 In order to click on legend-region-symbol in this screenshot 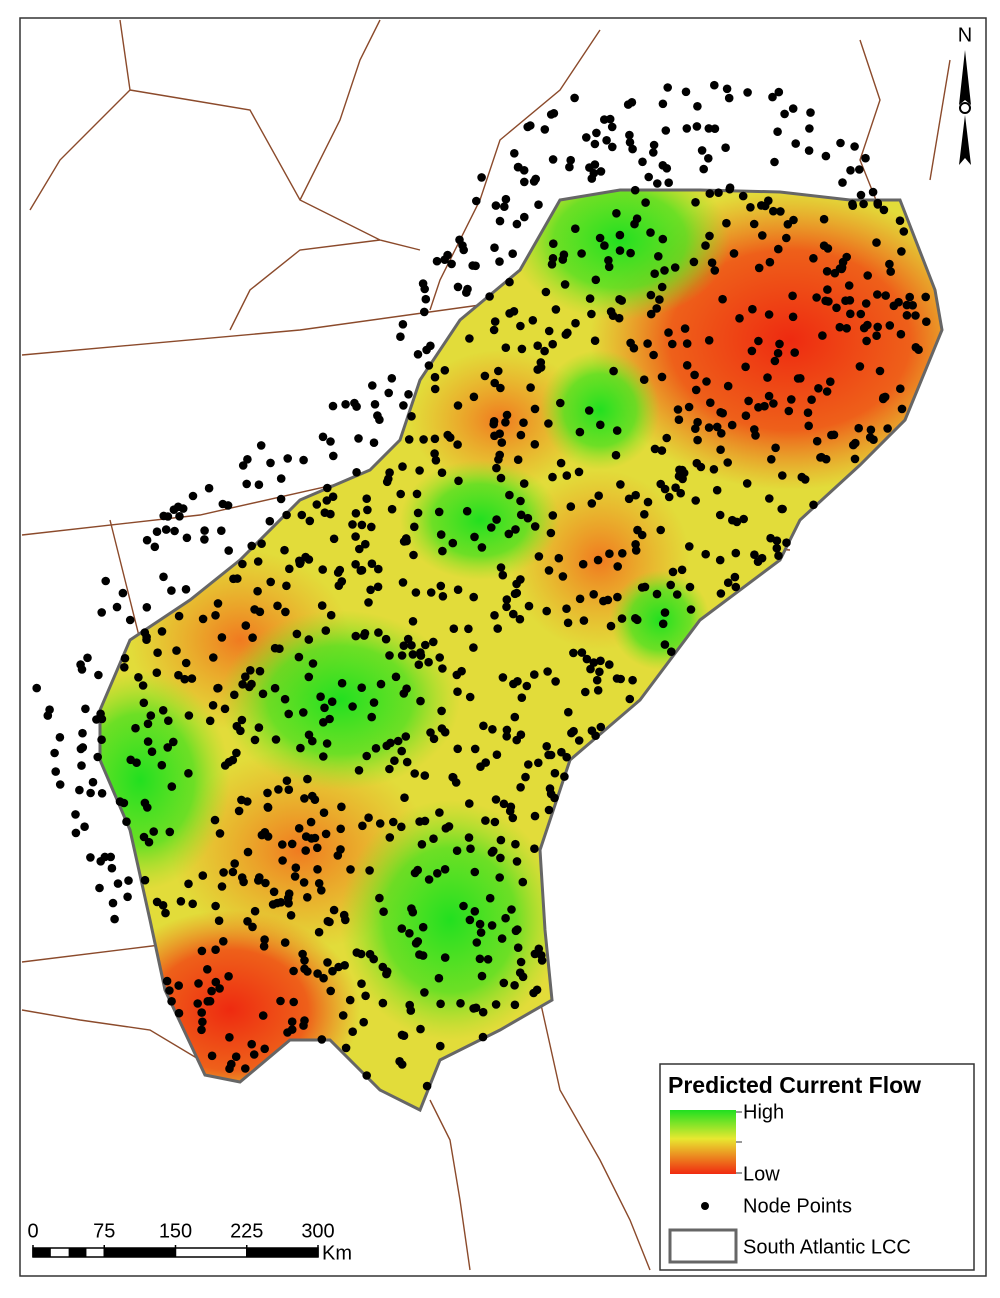, I will do `click(703, 1246)`.